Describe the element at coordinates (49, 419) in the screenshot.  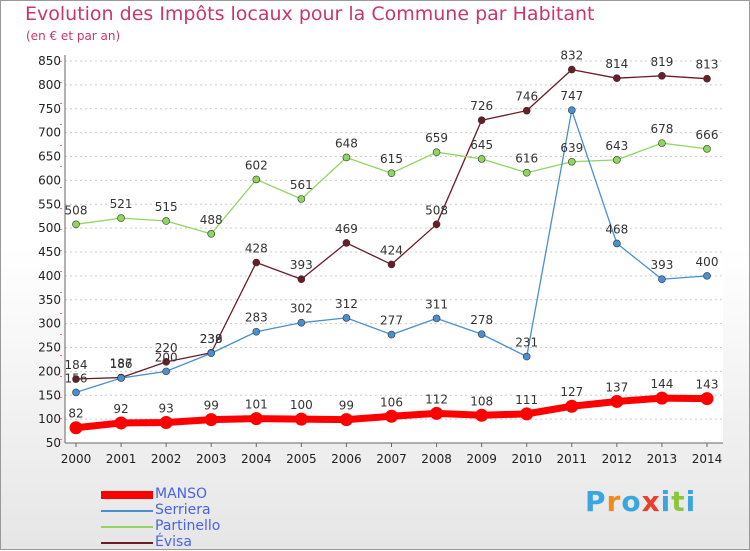
I see `y-tick-label: 100` at that location.